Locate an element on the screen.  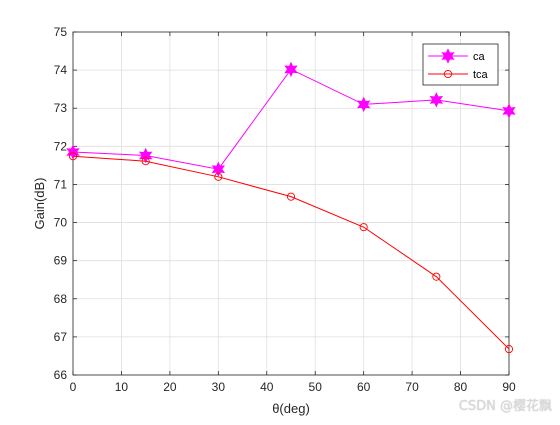
y-tick-label: 75 is located at coordinates (61, 32).